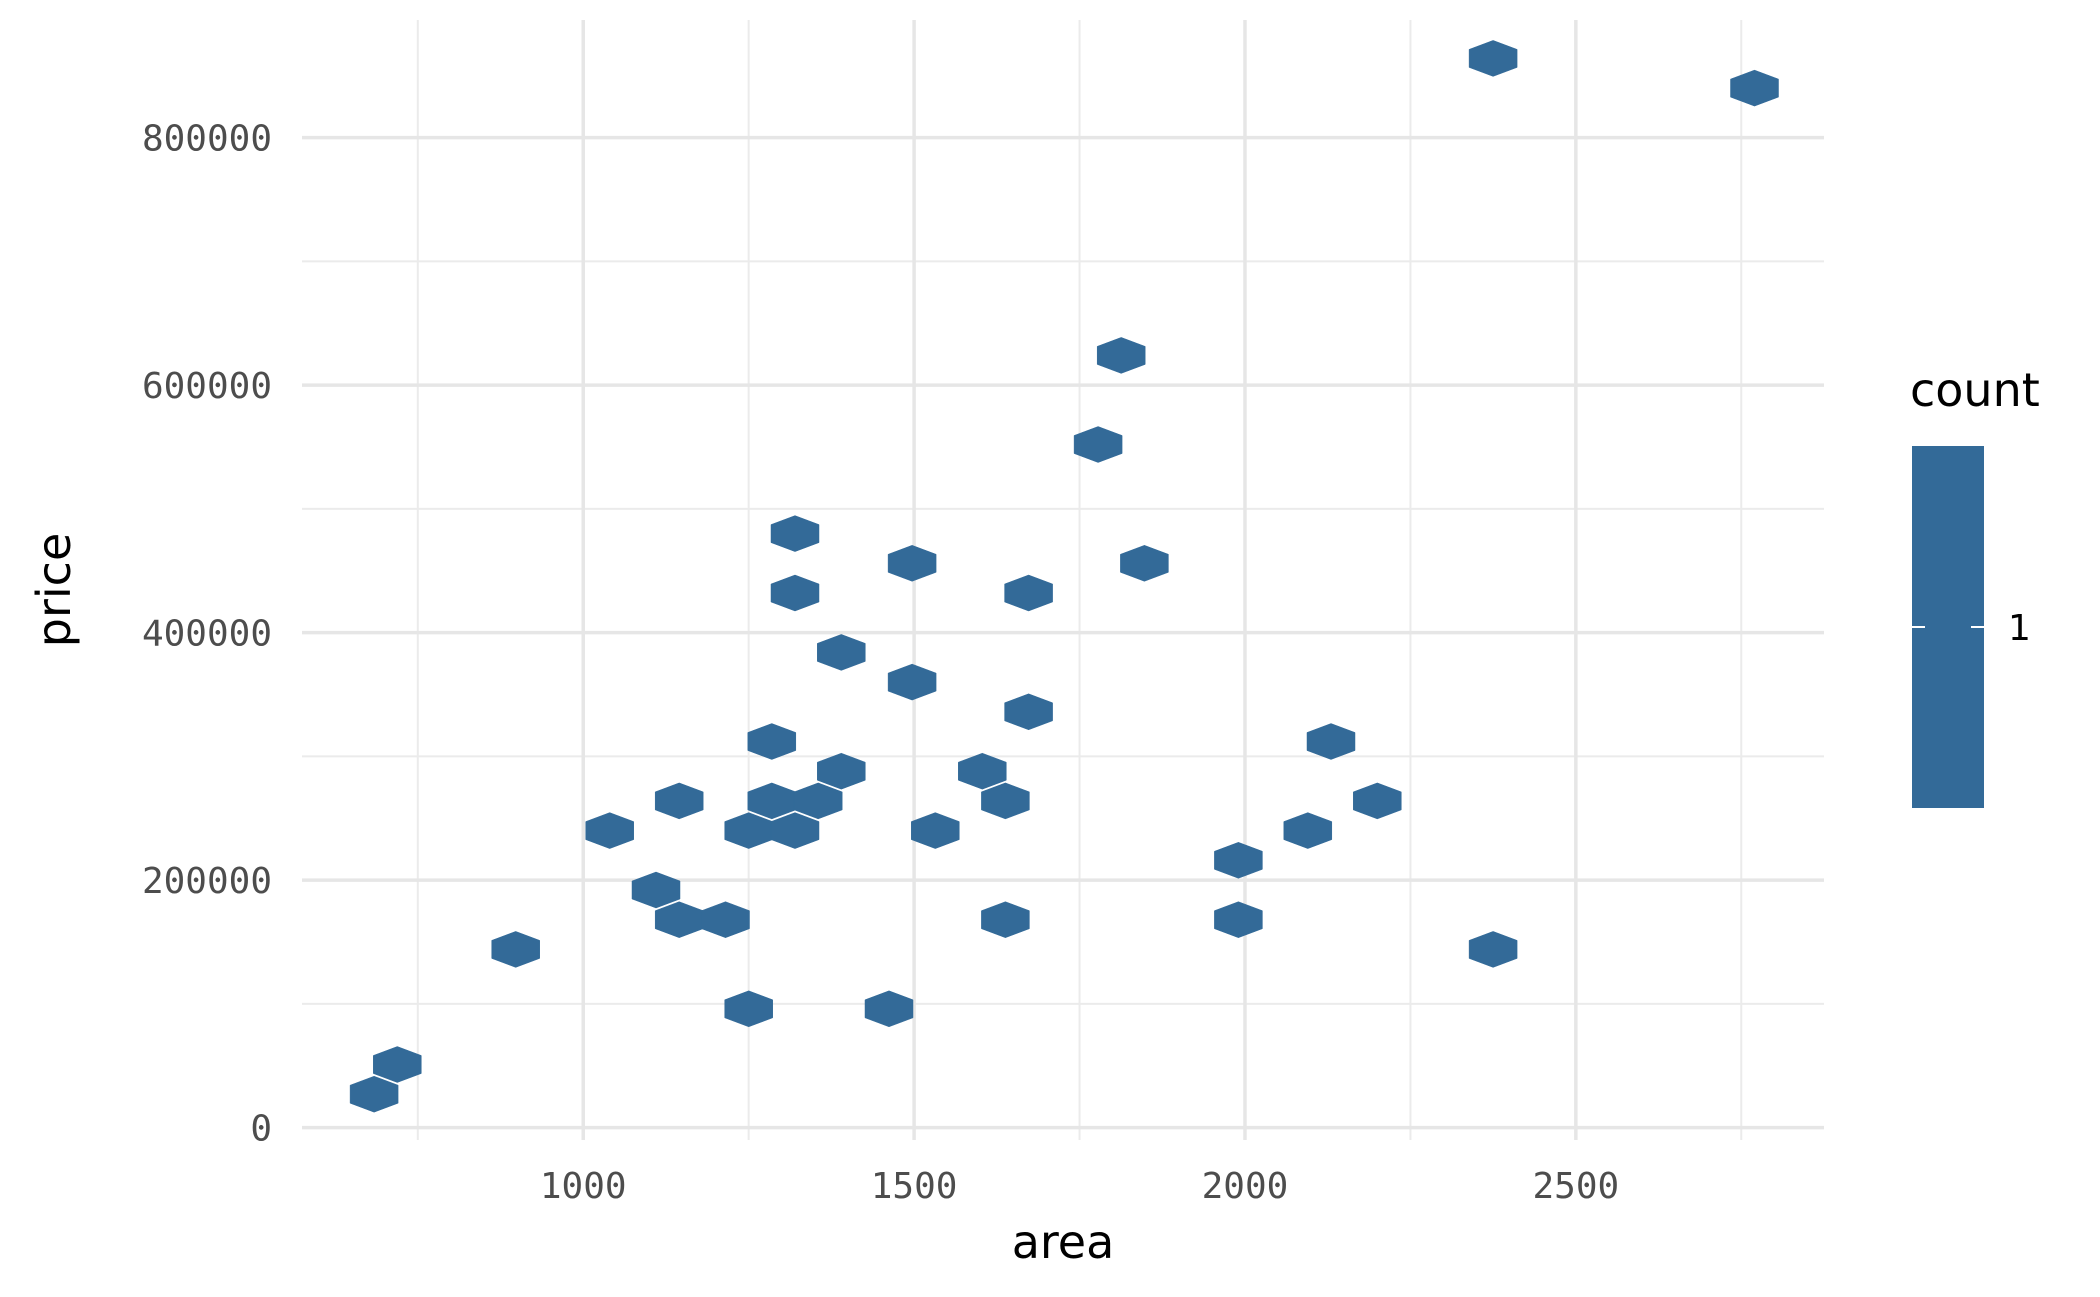  What do you see at coordinates (207, 139) in the screenshot?
I see `y-tick-label: 800000` at bounding box center [207, 139].